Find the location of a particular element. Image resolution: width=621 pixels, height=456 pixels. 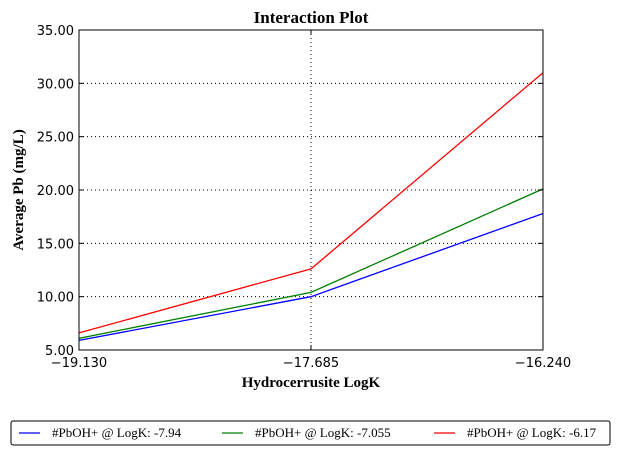

legend-label-1: #PbOH+ @ LogK: -7.94 is located at coordinates (117, 432).